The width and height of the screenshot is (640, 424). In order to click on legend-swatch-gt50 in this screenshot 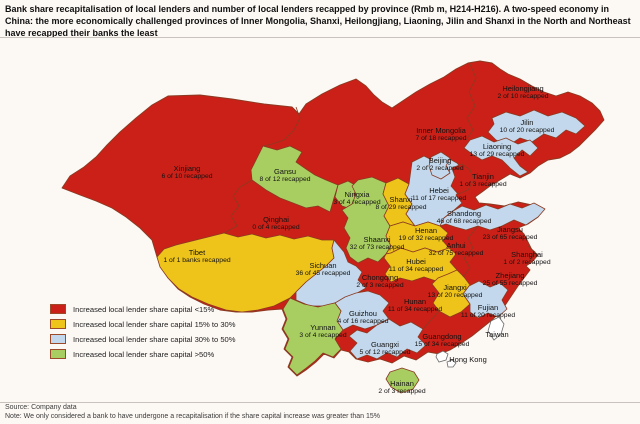, I will do `click(58, 354)`.